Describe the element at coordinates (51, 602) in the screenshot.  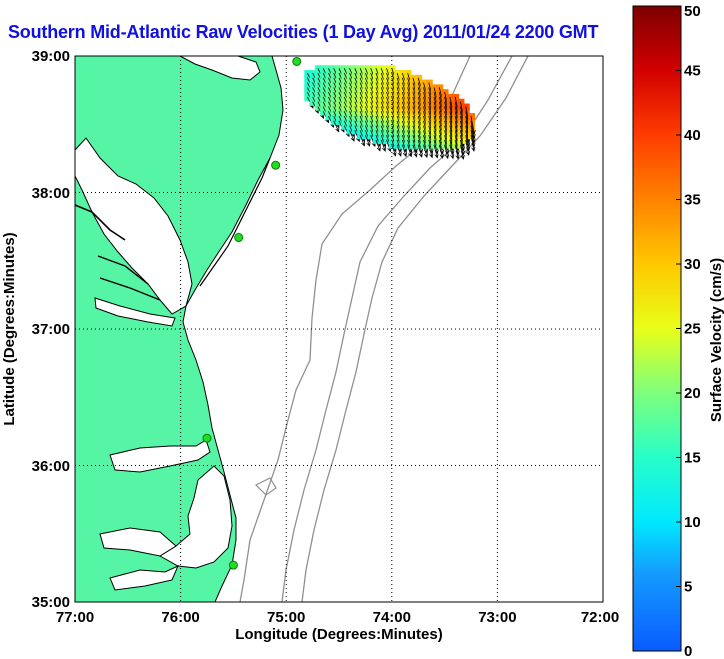
I see `y-tick-label: 35:00` at that location.